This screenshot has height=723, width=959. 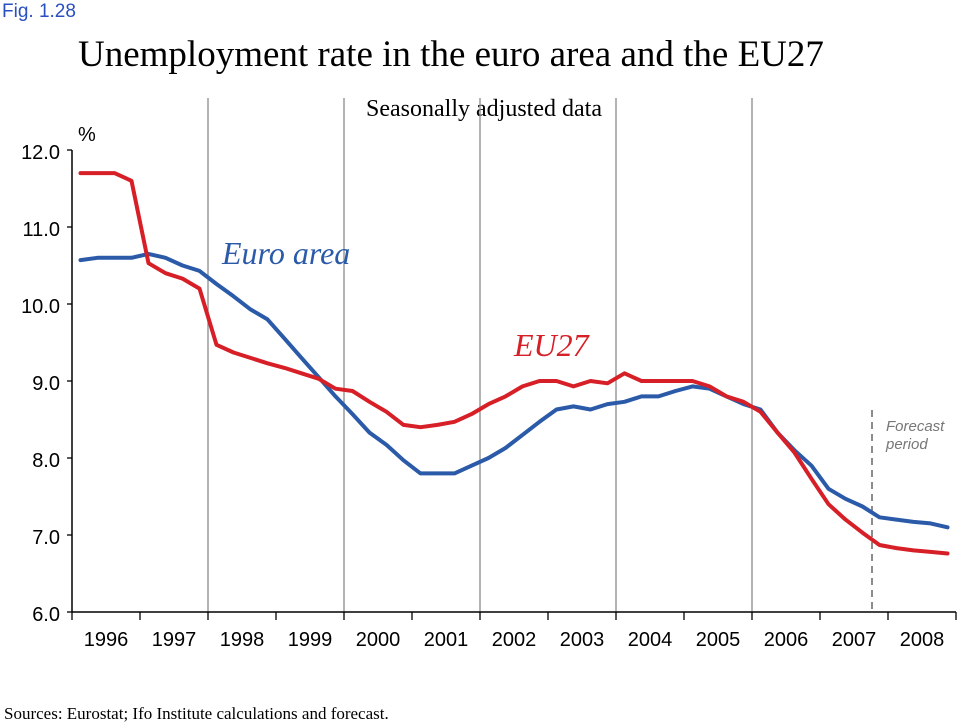 I want to click on x-tick-label: 2005, so click(x=718, y=640).